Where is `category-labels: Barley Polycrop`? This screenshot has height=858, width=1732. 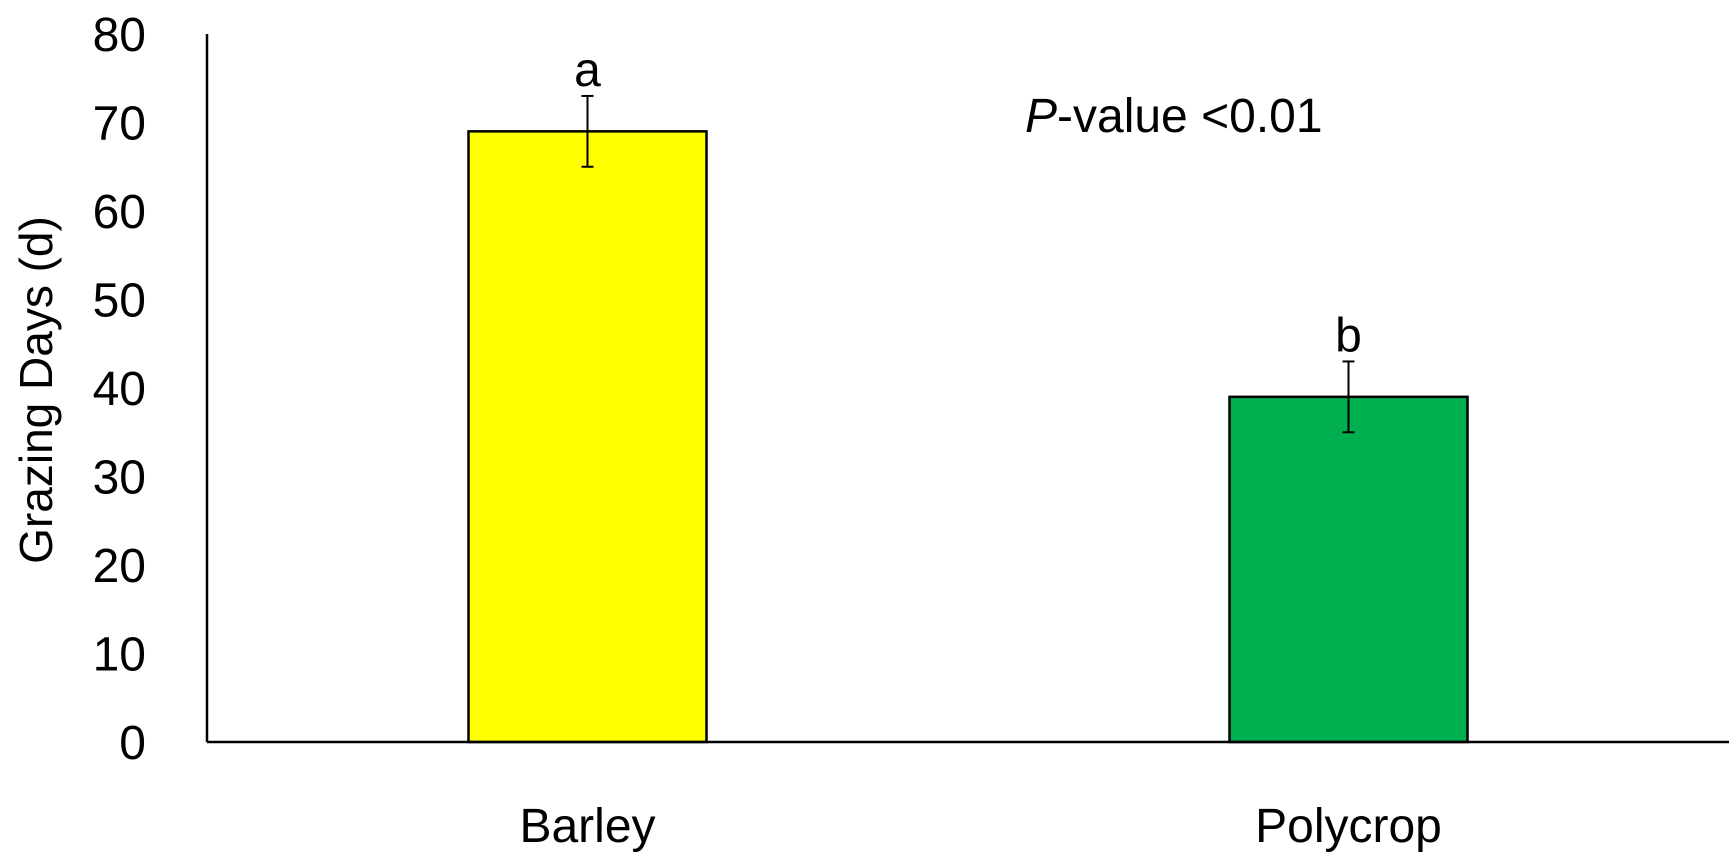
category-labels: Barley Polycrop is located at coordinates (980, 826).